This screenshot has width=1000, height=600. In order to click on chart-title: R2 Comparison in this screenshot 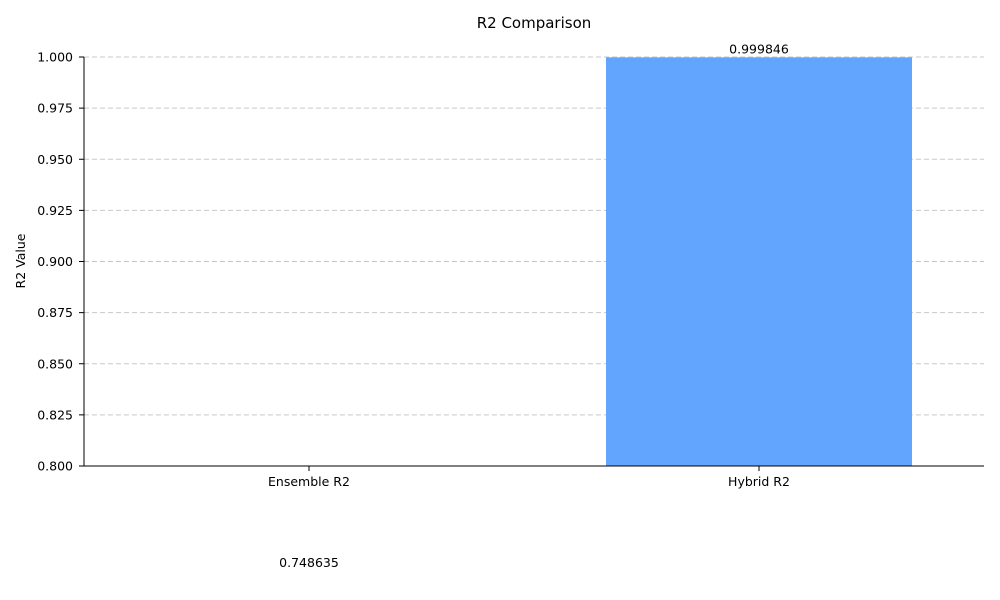, I will do `click(534, 23)`.